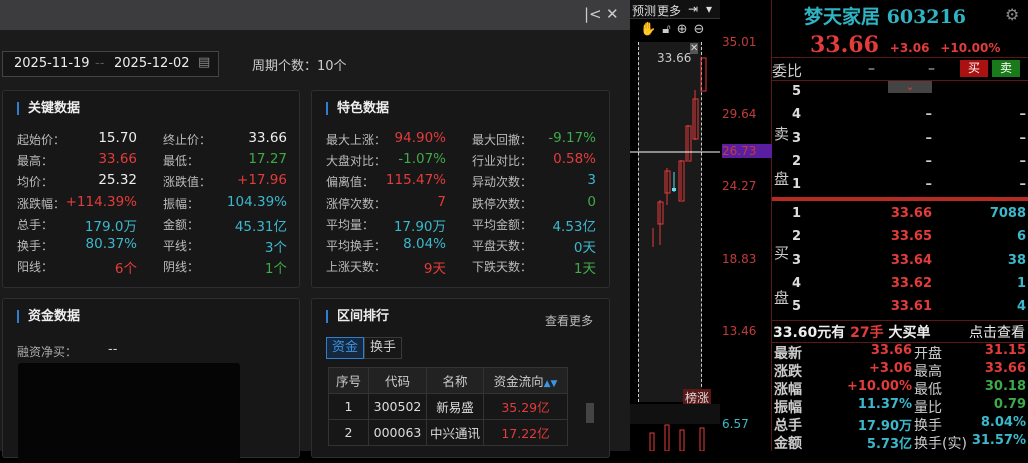 The width and height of the screenshot is (1028, 463). What do you see at coordinates (928, 354) in the screenshot?
I see `stat-label: 开盘` at bounding box center [928, 354].